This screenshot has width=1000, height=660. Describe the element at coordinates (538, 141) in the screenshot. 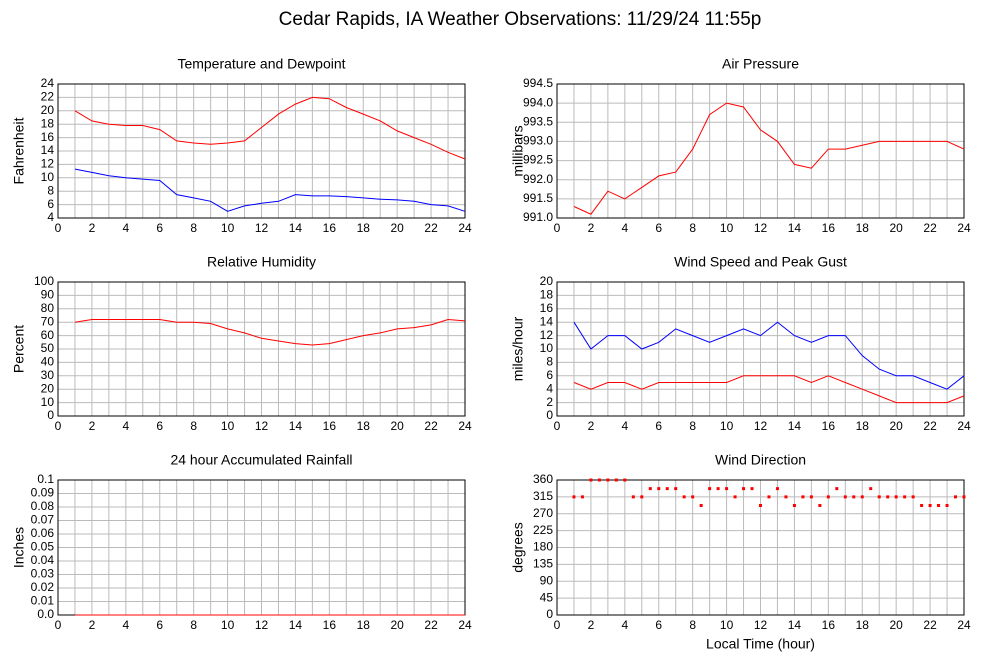

I see `y-tick-label: 993.0` at that location.